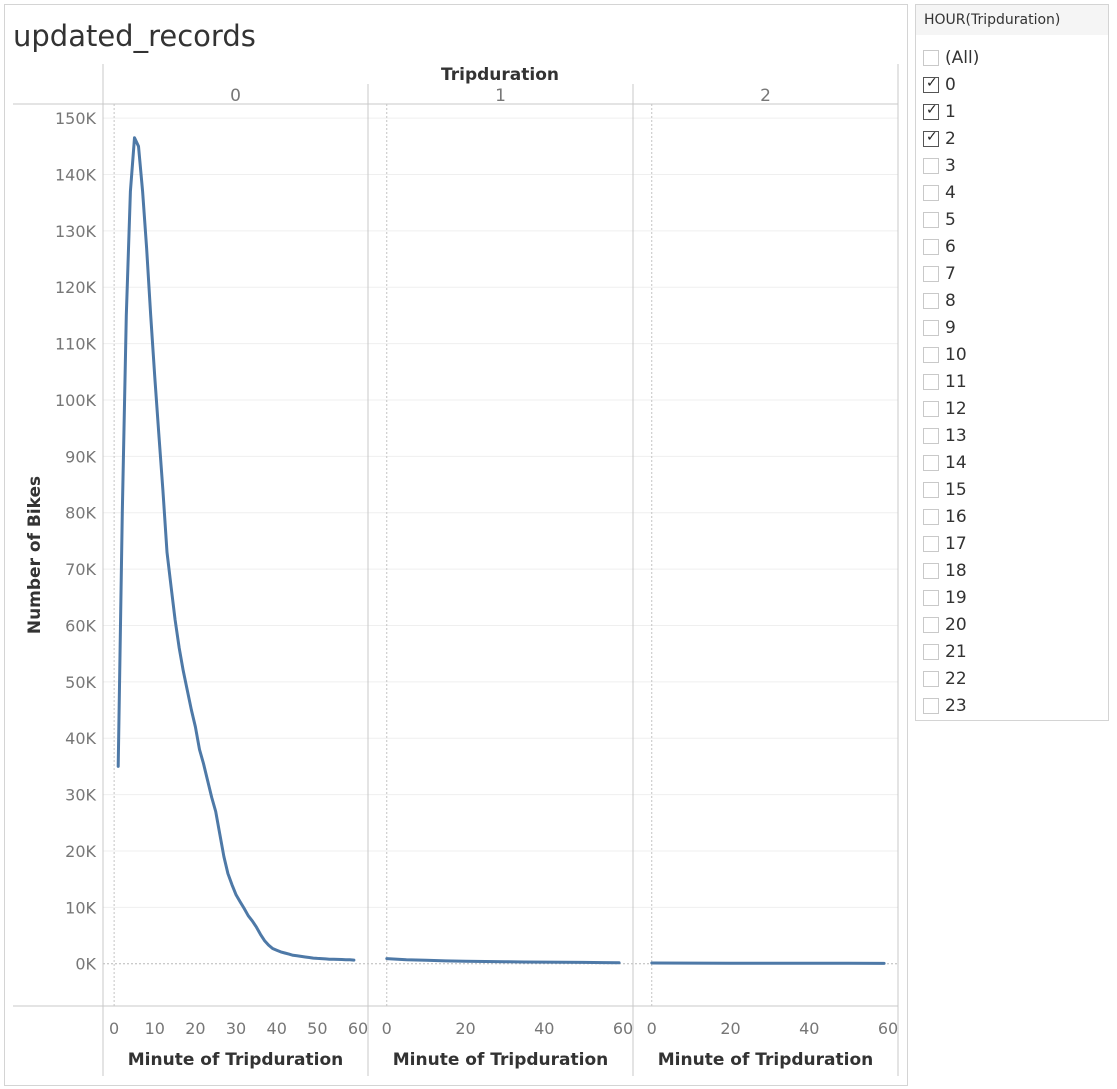 This screenshot has height=1089, width=1117. Describe the element at coordinates (939, 139) in the screenshot. I see `filter-item: 2` at that location.